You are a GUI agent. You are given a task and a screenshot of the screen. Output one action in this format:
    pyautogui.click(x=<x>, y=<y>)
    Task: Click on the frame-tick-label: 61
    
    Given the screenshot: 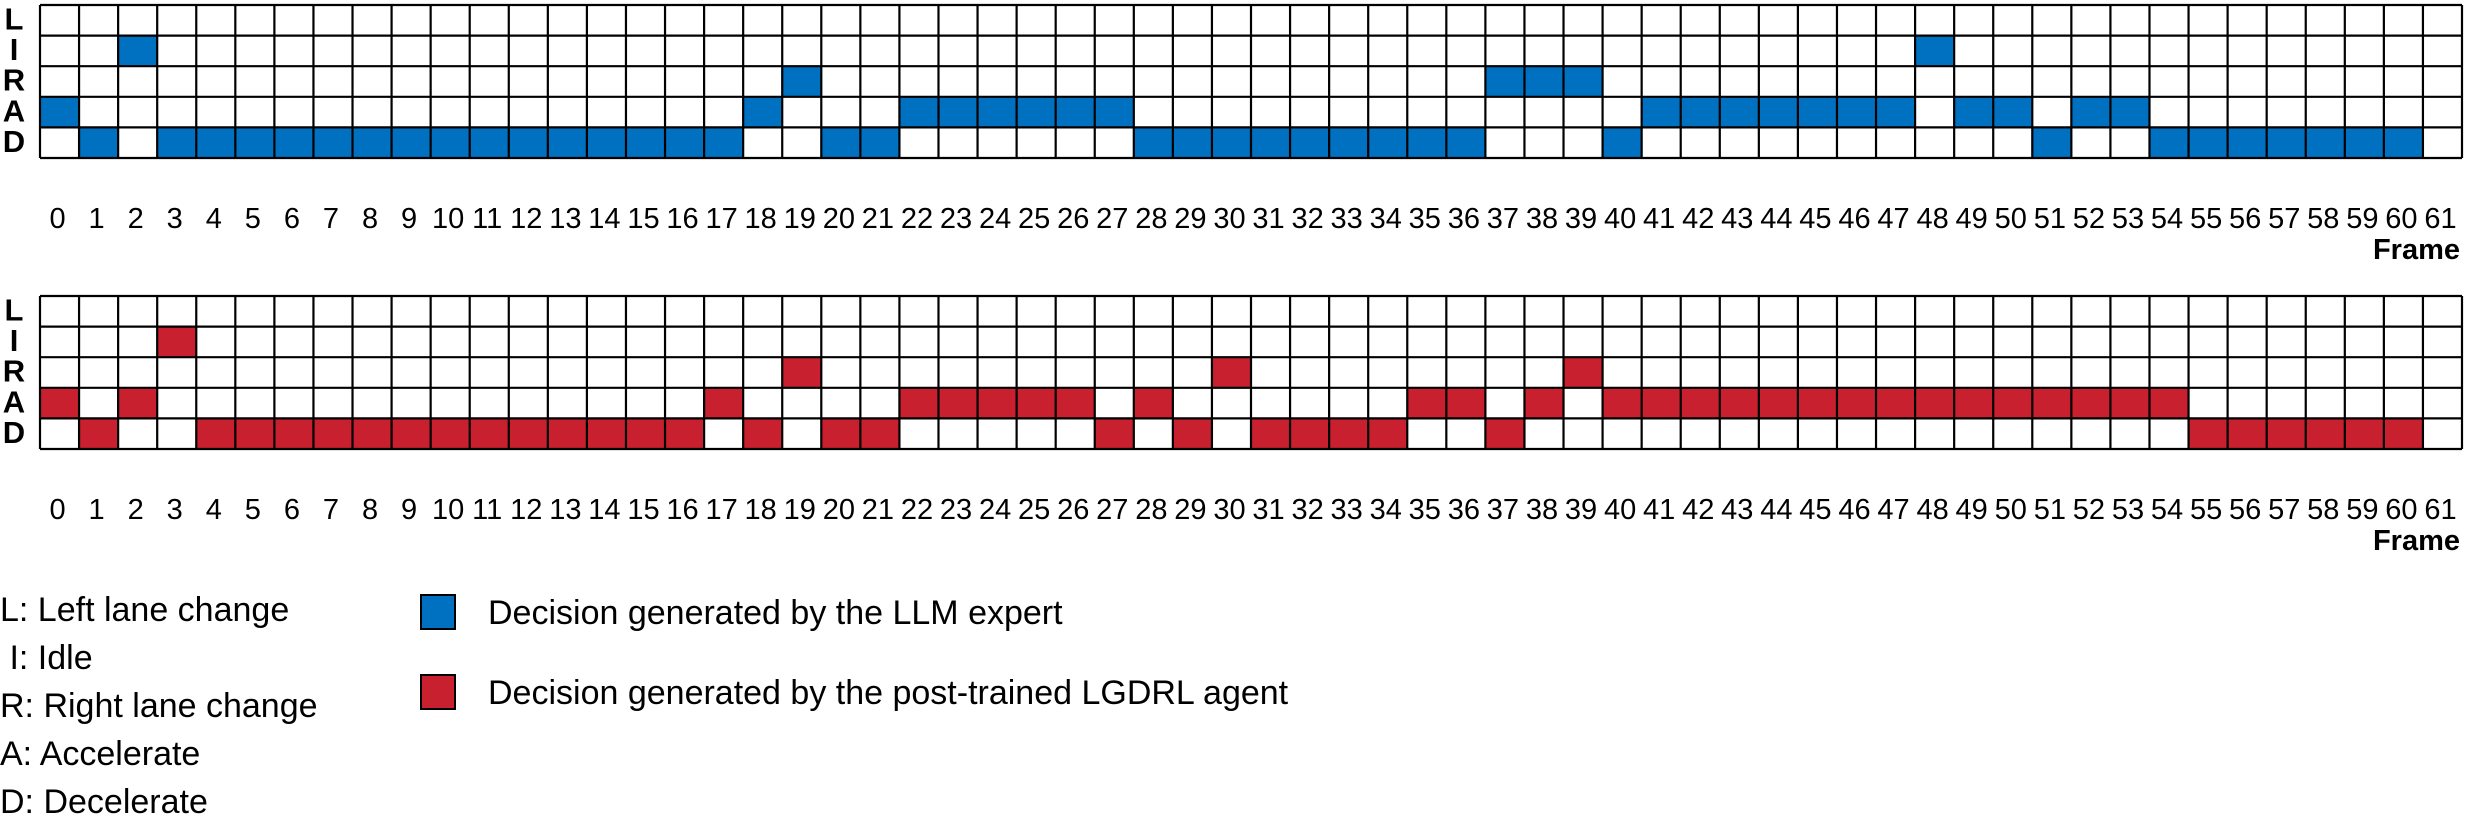 What is the action you would take?
    pyautogui.click(x=2440, y=219)
    